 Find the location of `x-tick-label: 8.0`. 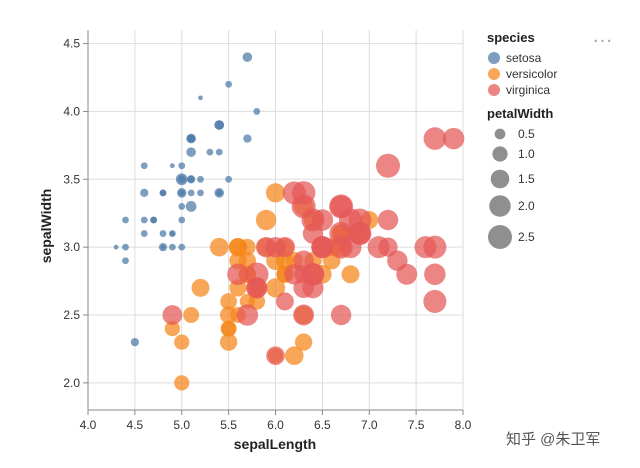

x-tick-label: 8.0 is located at coordinates (463, 425).